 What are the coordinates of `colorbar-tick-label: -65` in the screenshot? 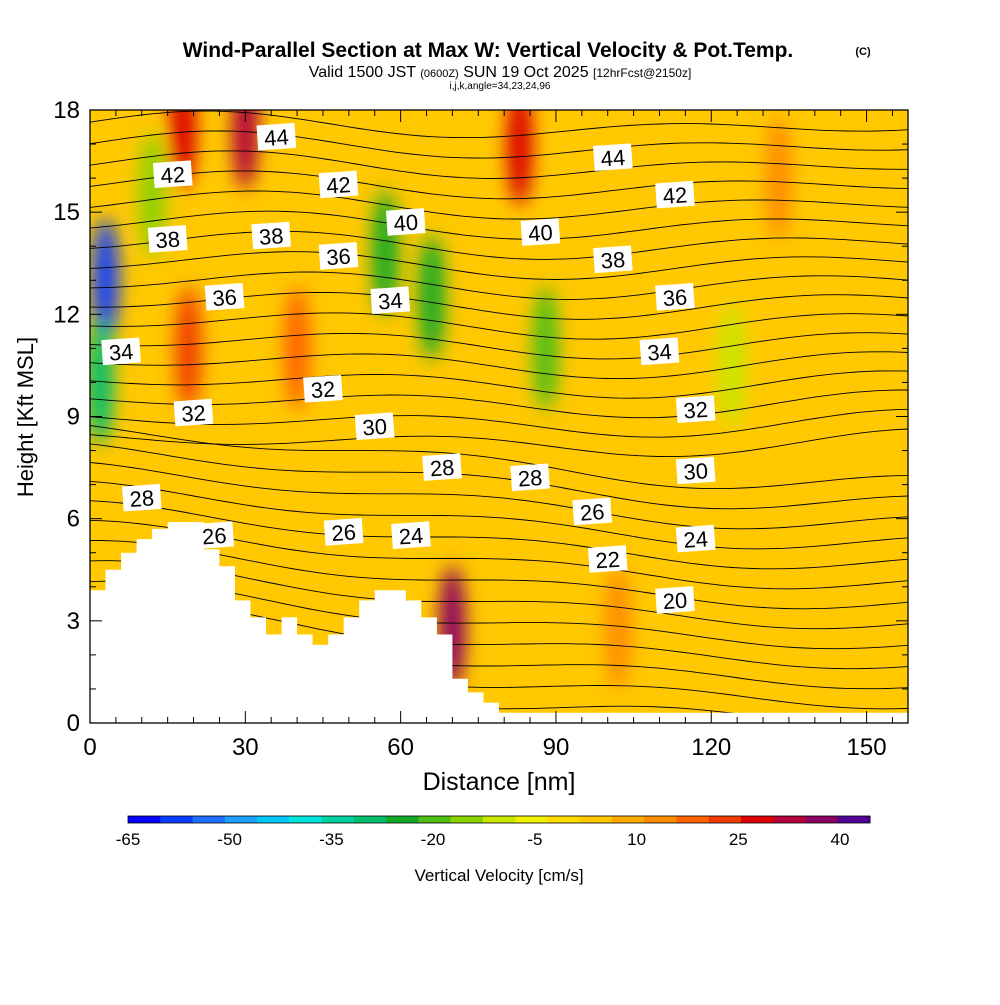 It's located at (128, 839).